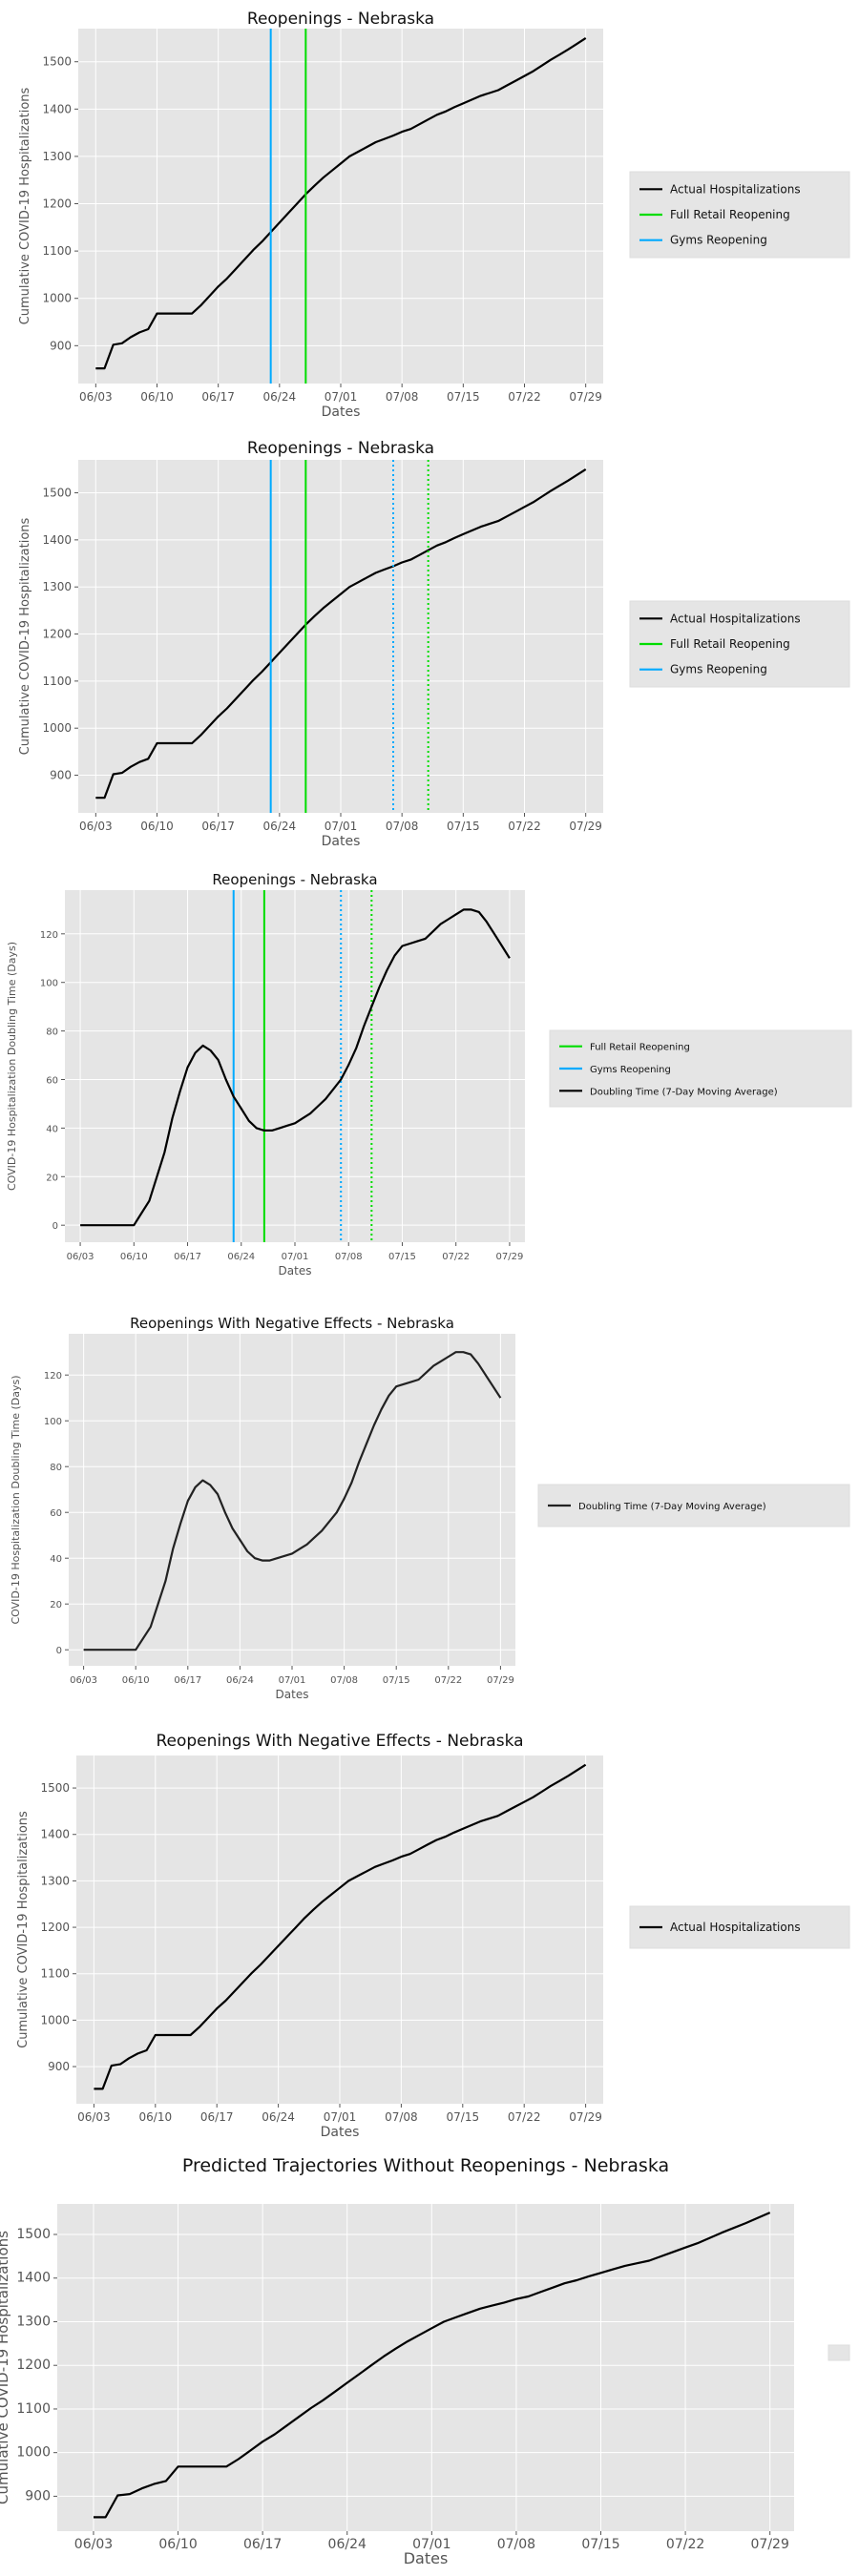  What do you see at coordinates (735, 618) in the screenshot?
I see `legend-label: Actual Hospitalizations` at bounding box center [735, 618].